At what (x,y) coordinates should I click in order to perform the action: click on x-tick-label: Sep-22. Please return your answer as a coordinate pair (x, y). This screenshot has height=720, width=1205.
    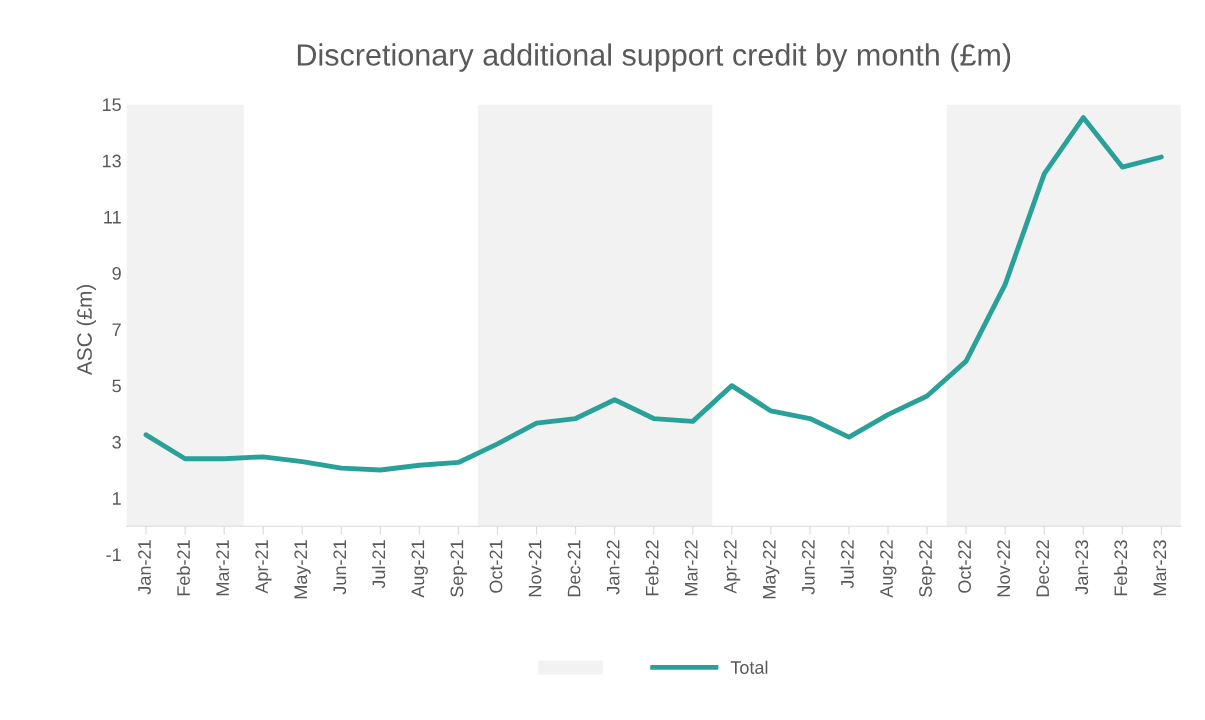
    Looking at the image, I should click on (927, 568).